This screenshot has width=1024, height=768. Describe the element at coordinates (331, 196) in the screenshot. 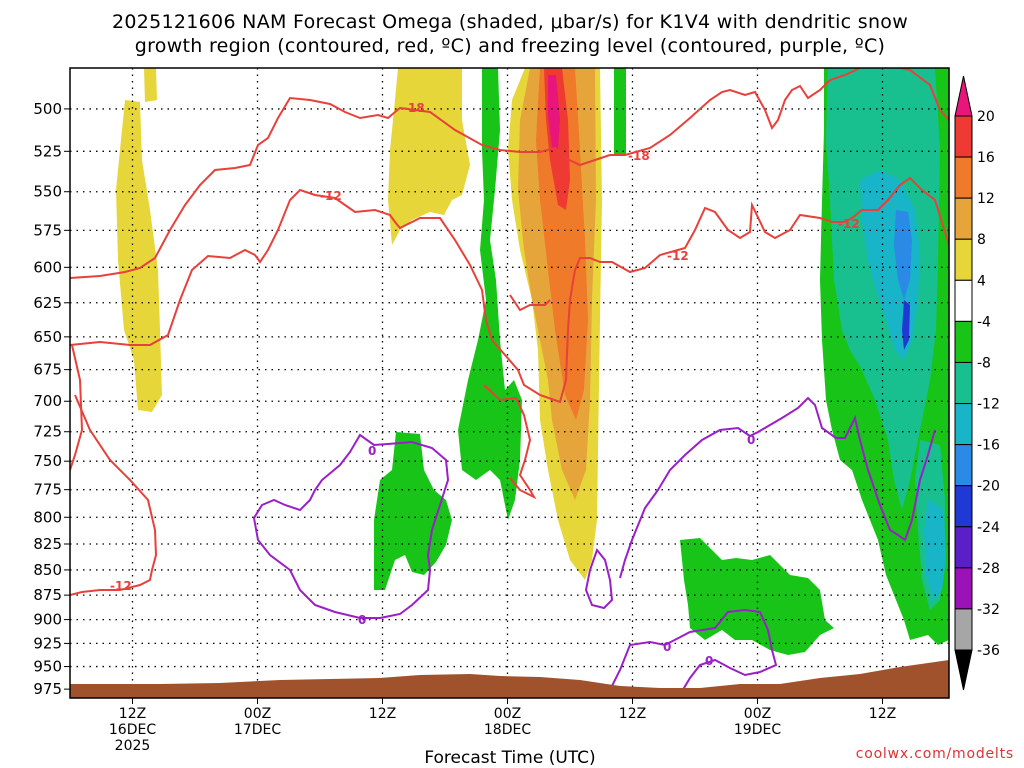

I see `contour-label-red-2: -12` at that location.